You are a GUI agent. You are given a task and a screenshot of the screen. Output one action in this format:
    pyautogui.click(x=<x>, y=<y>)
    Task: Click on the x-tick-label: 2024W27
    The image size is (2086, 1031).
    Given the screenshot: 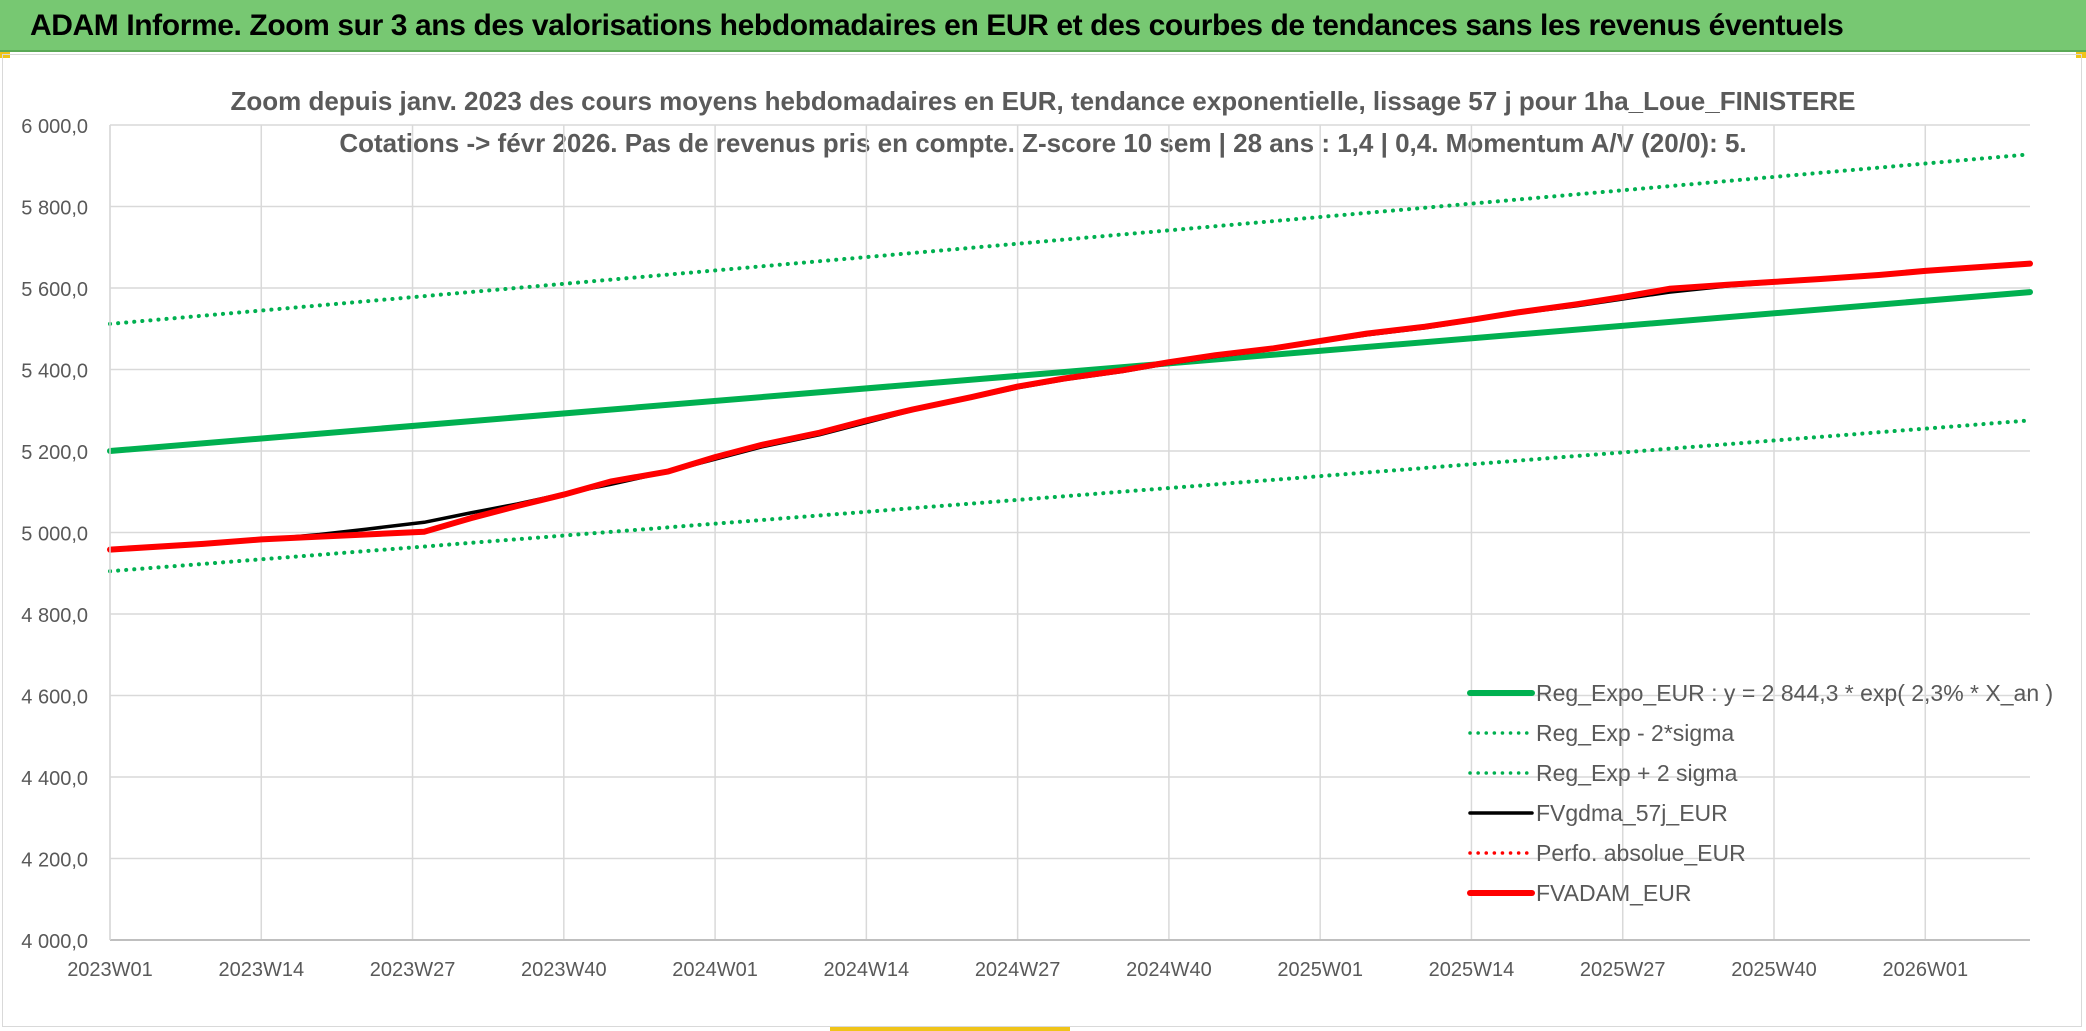 What is the action you would take?
    pyautogui.click(x=1018, y=970)
    